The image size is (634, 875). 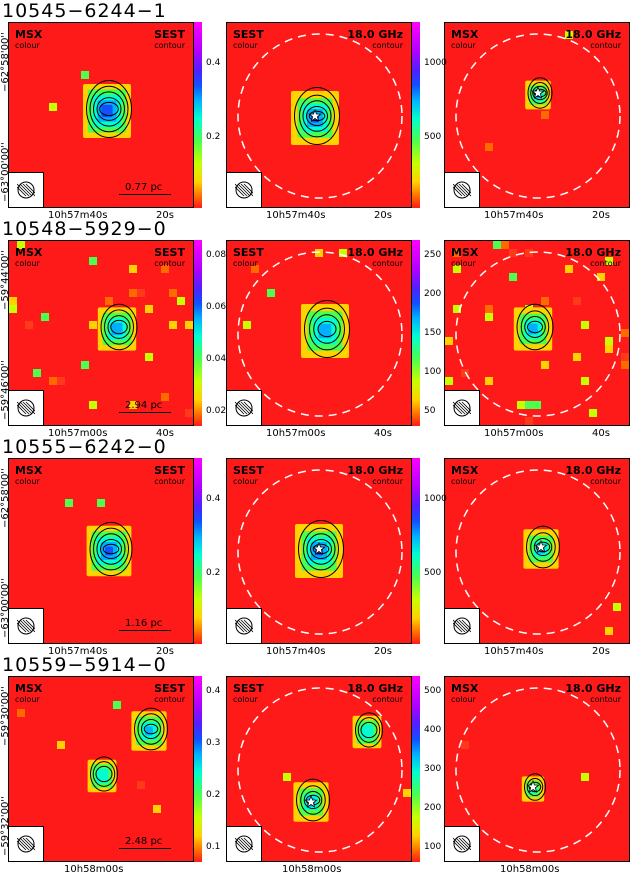 I want to click on scale-bar, so click(x=145, y=194).